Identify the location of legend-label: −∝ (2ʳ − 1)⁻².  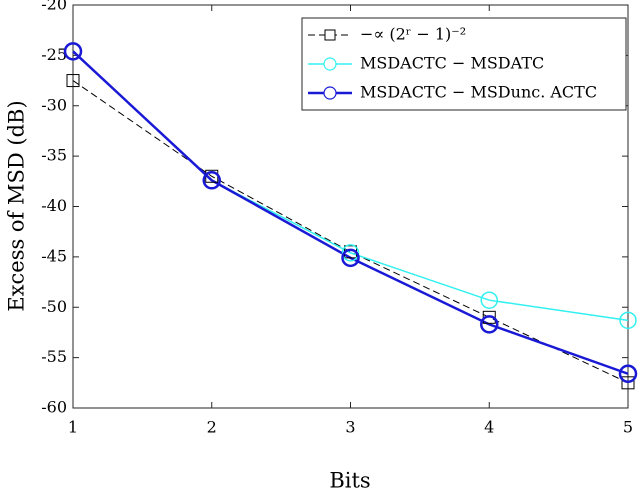
(413, 34).